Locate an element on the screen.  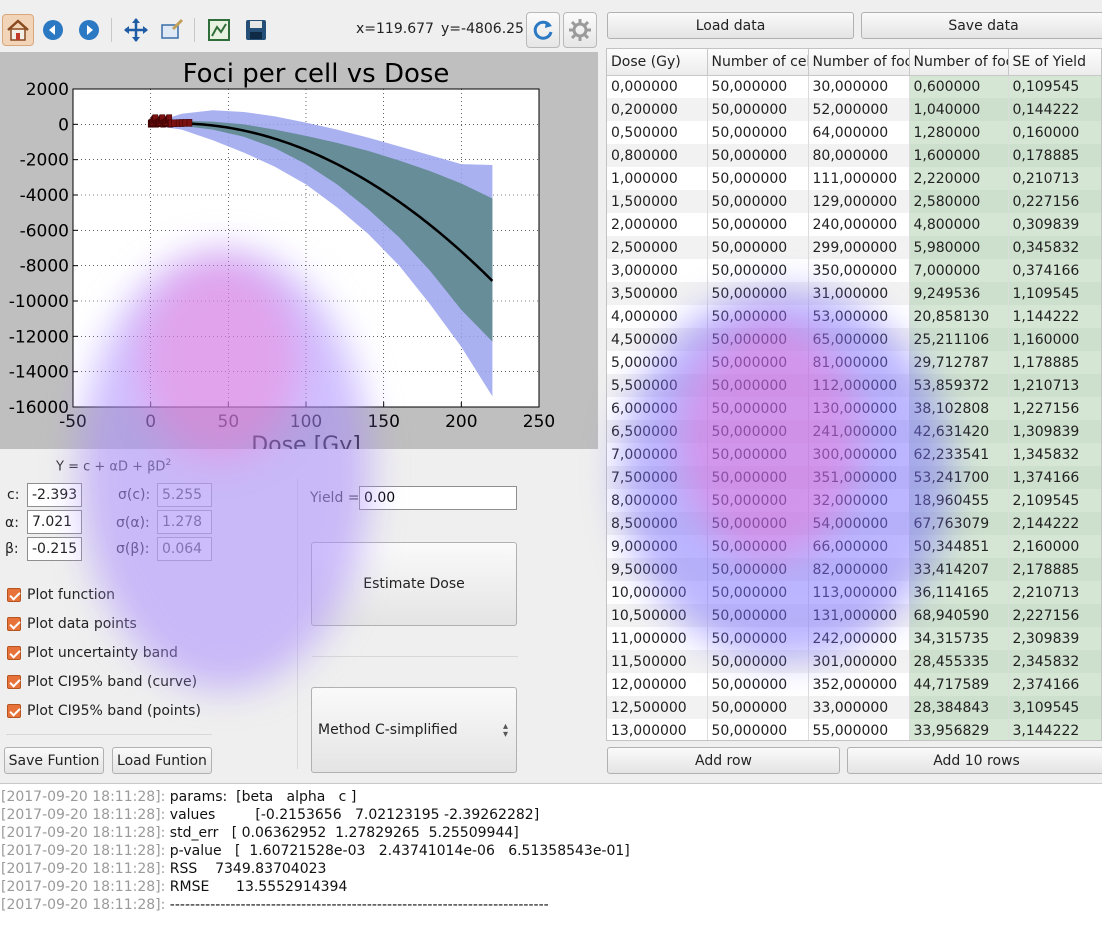
subplots-icon is located at coordinates (219, 30).